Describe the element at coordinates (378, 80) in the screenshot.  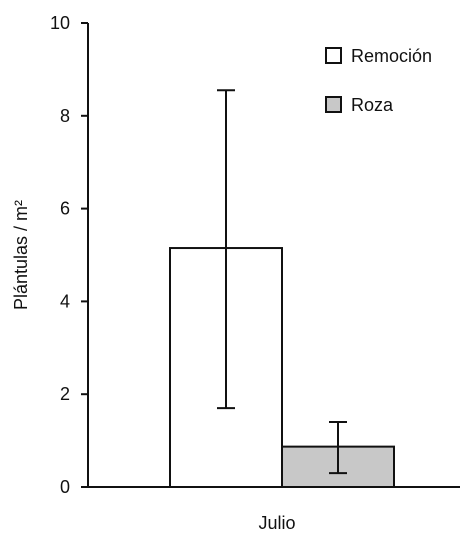
I see `legend: Remoción Roza` at that location.